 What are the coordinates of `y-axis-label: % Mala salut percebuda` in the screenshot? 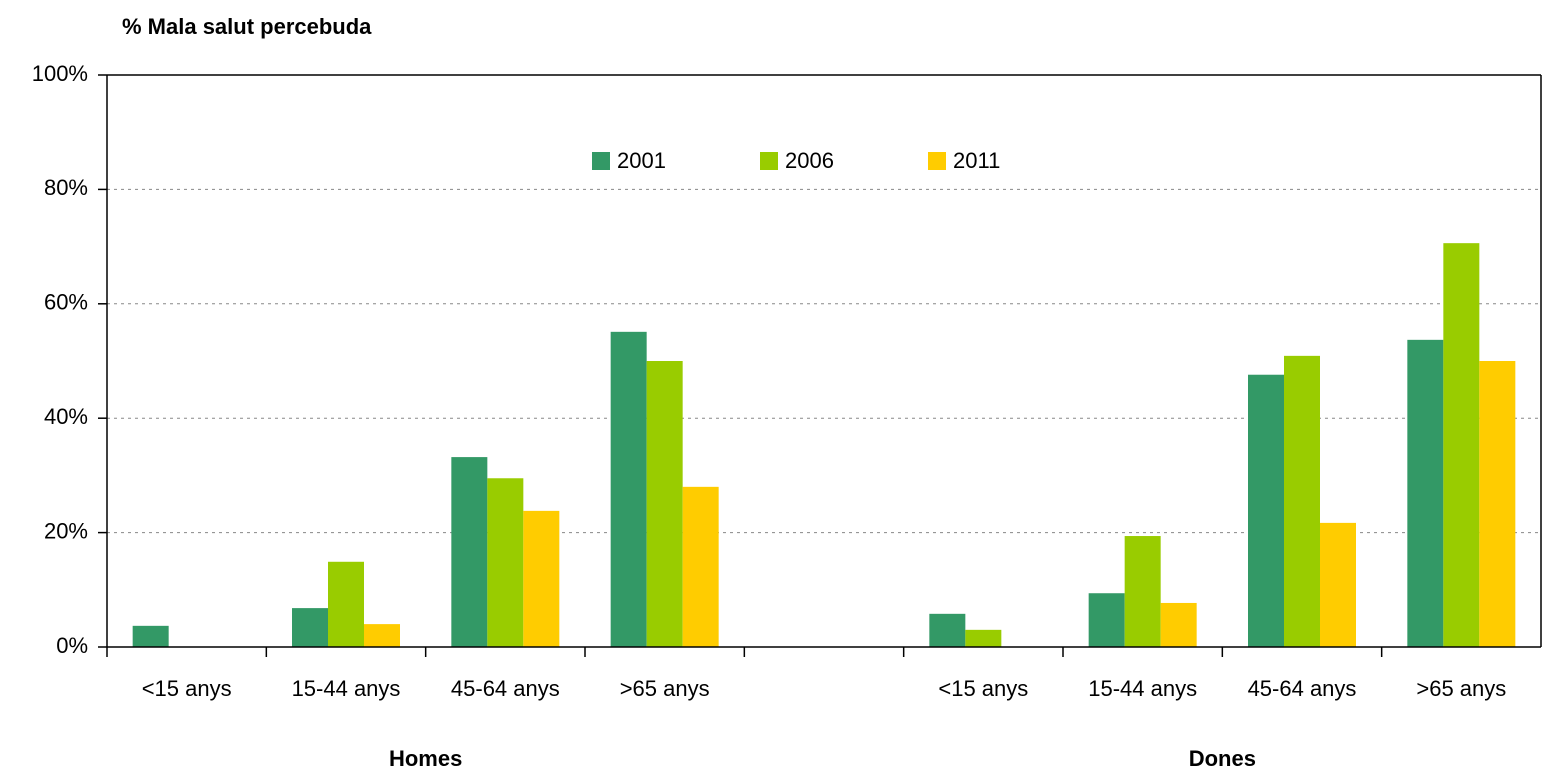 It's located at (247, 26).